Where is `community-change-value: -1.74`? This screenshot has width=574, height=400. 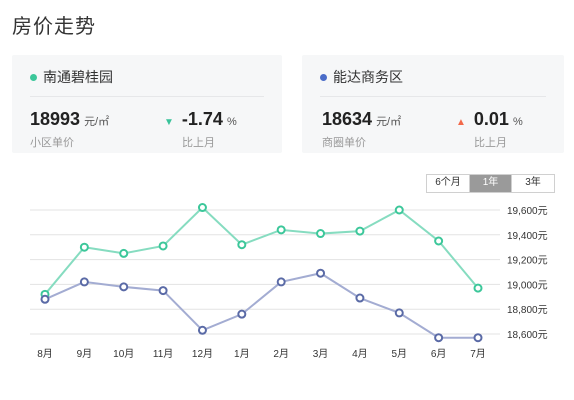 community-change-value: -1.74 is located at coordinates (202, 119).